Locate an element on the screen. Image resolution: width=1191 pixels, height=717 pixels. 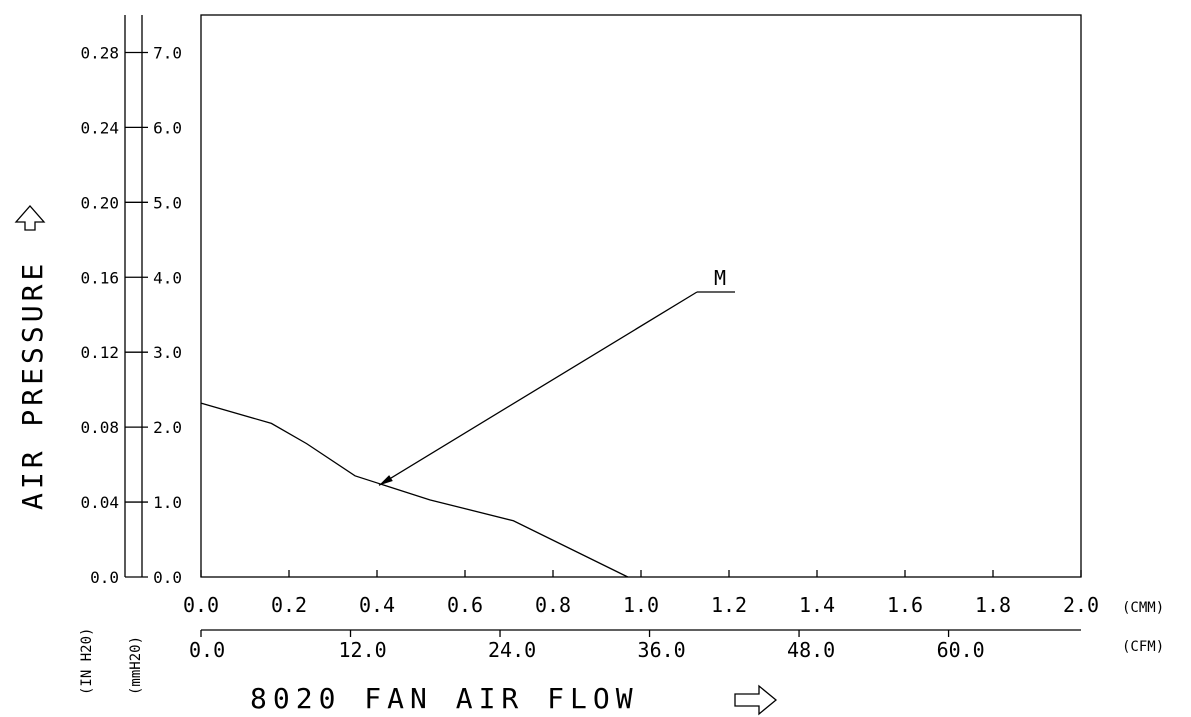
annotation-arrowhead is located at coordinates (386, 480).